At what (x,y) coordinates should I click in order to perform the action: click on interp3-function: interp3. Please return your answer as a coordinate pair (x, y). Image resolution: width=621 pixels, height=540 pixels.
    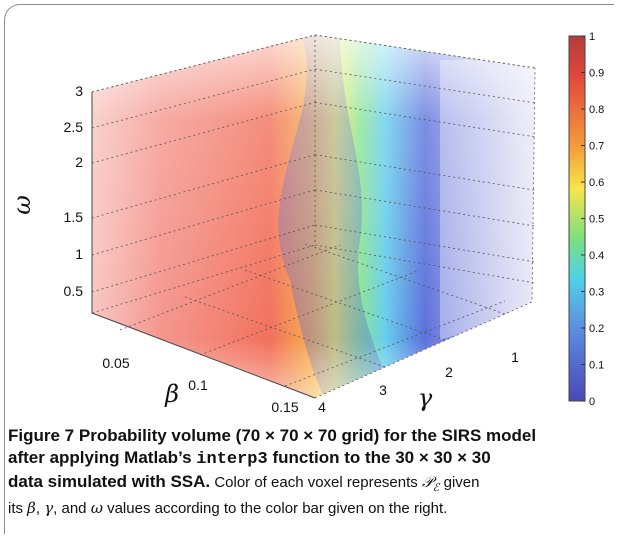
    Looking at the image, I should click on (232, 459).